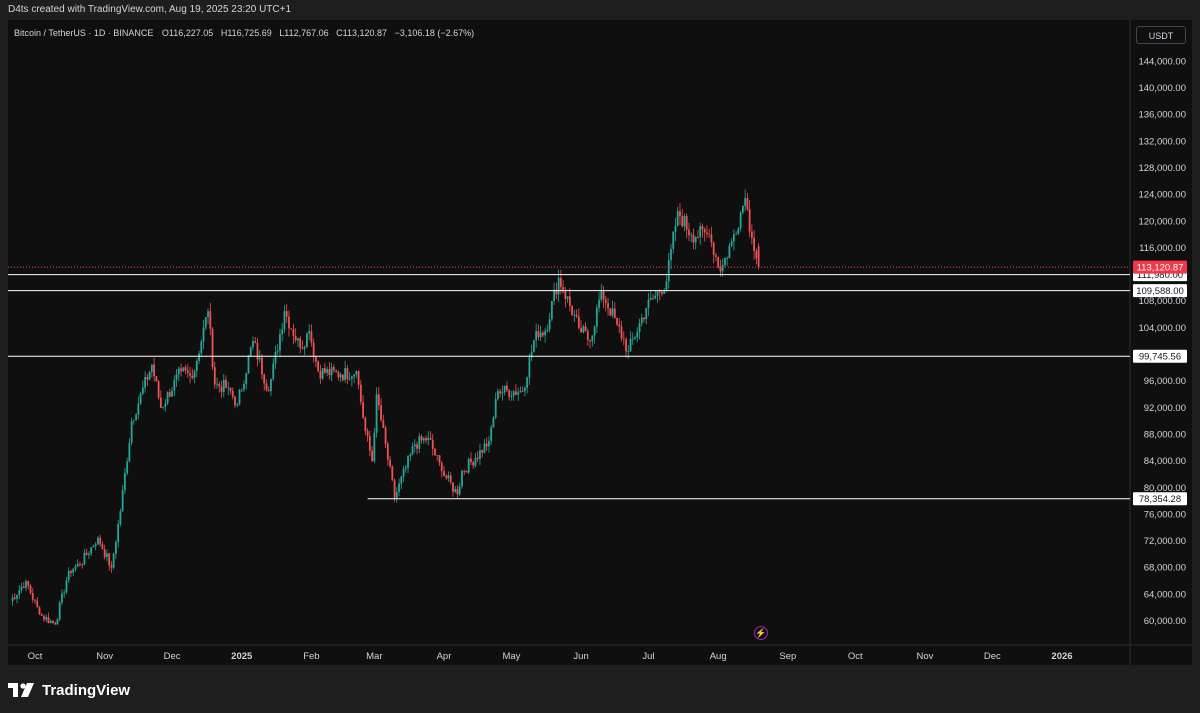  What do you see at coordinates (1165, 568) in the screenshot?
I see `y-tick-label: 68,000.00` at bounding box center [1165, 568].